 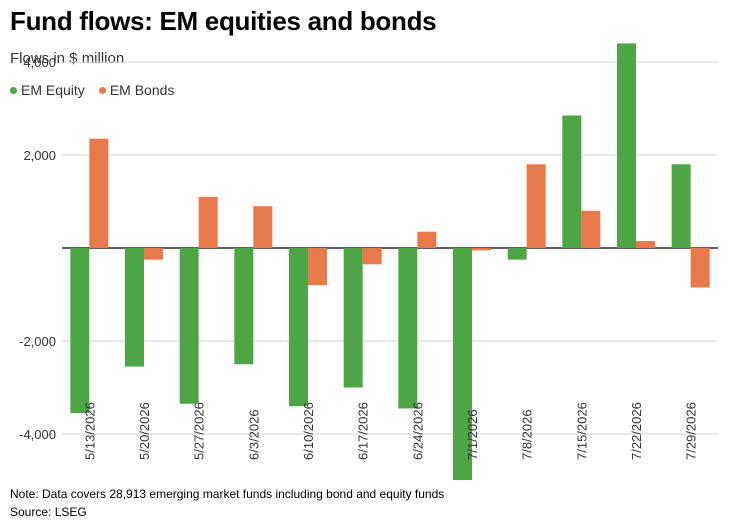 I want to click on x-tick-label: 6/24/2026, so click(x=417, y=431).